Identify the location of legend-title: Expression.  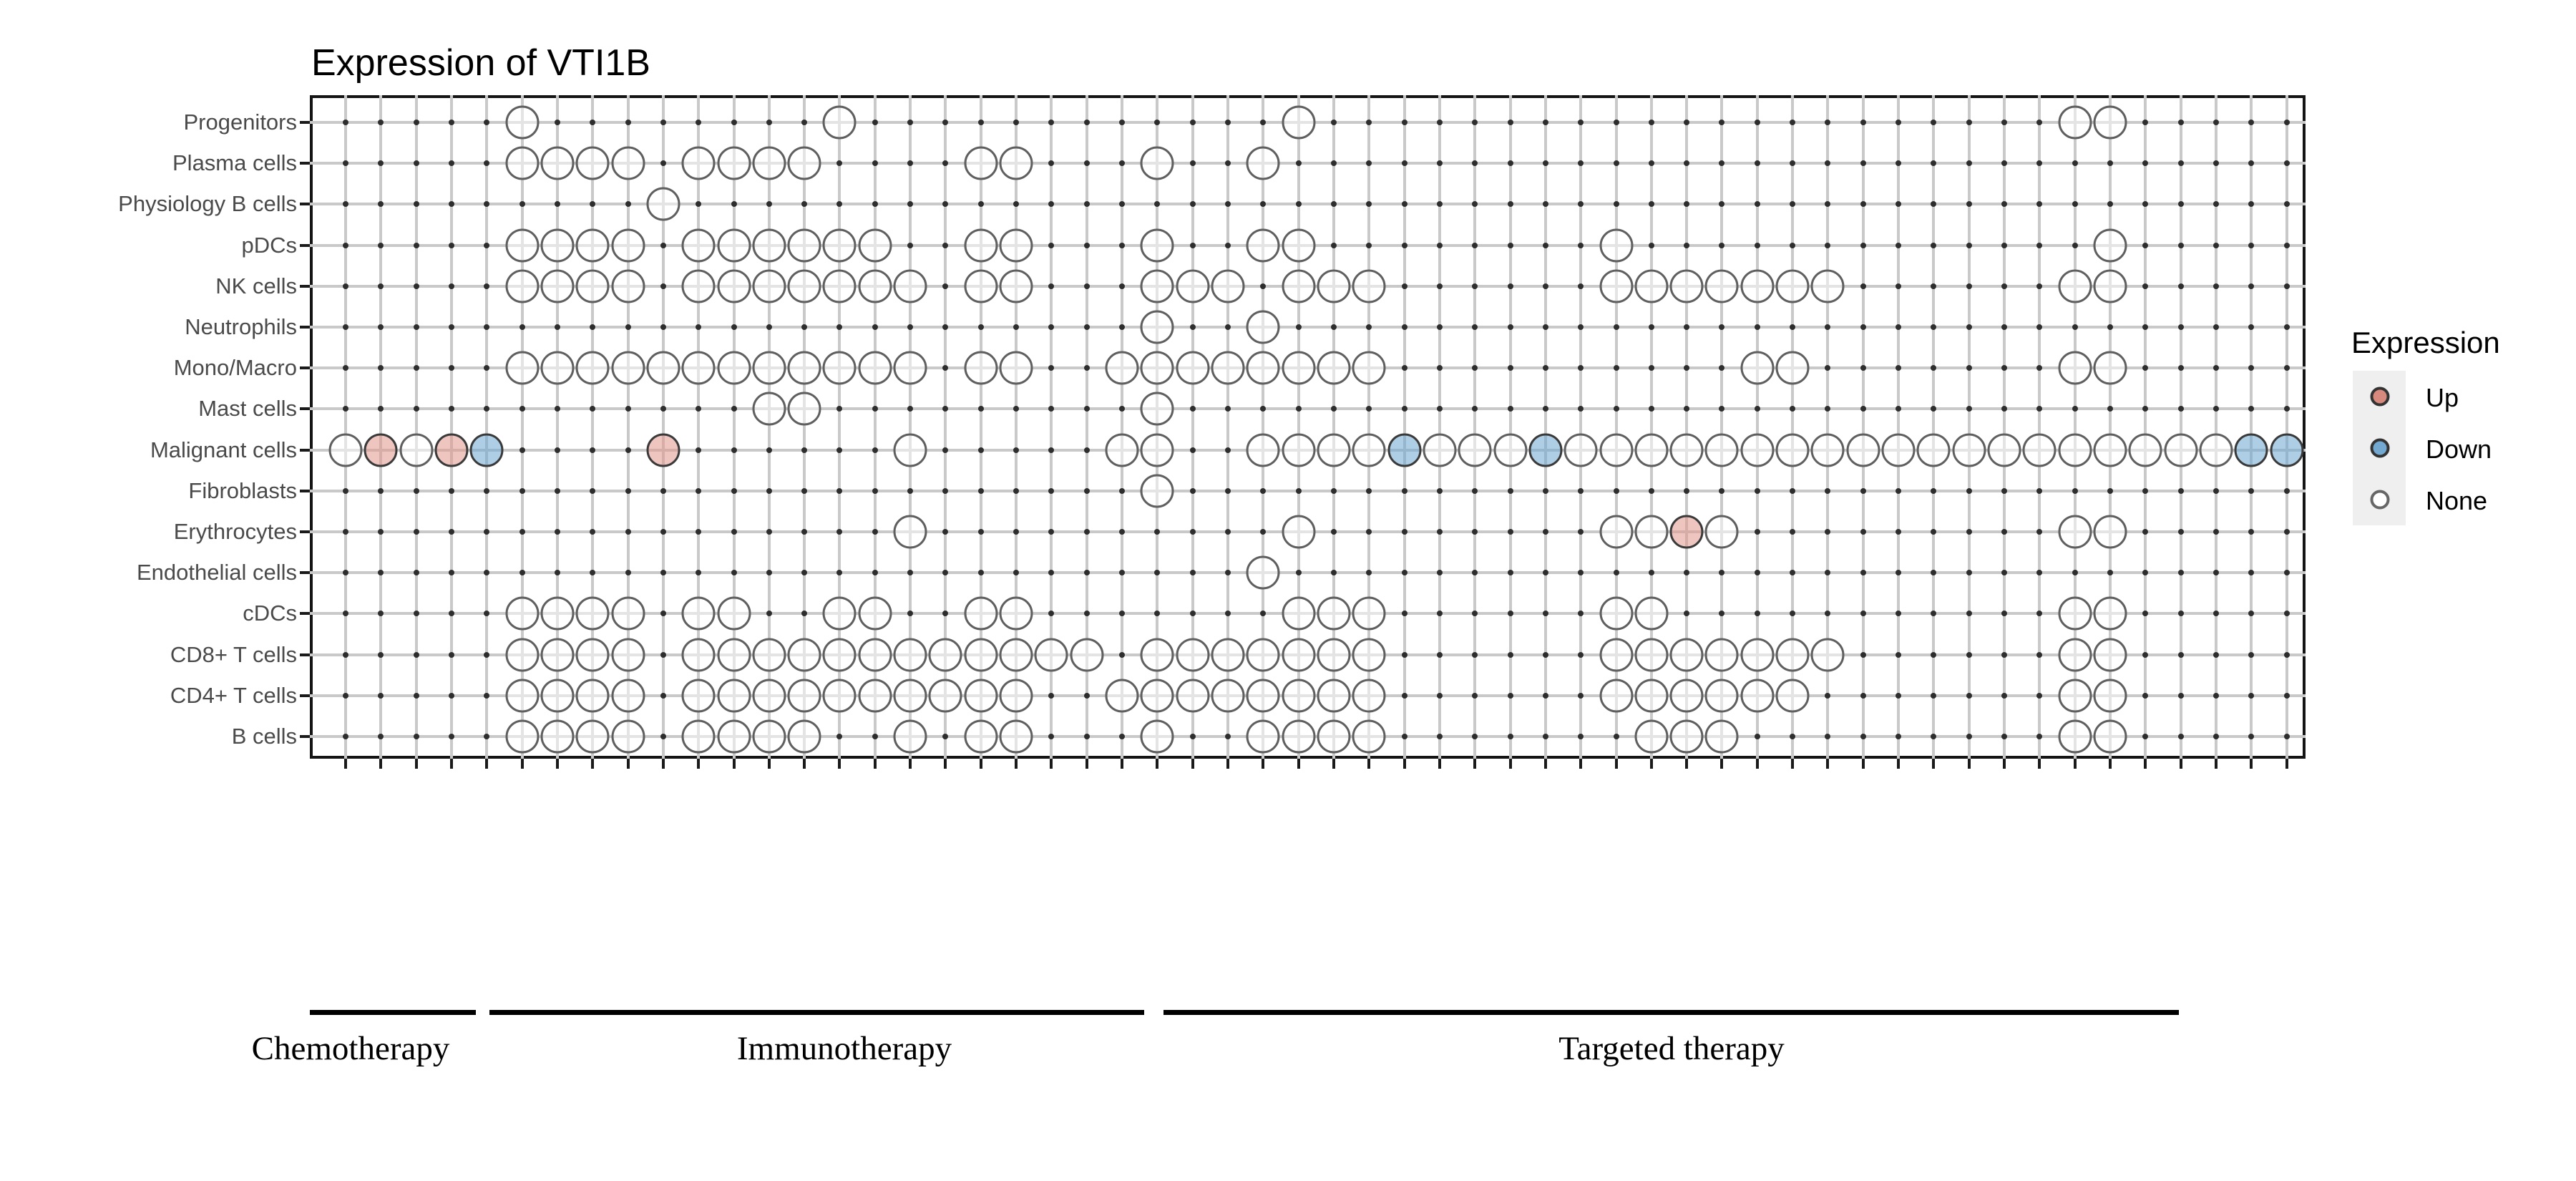
(2425, 342).